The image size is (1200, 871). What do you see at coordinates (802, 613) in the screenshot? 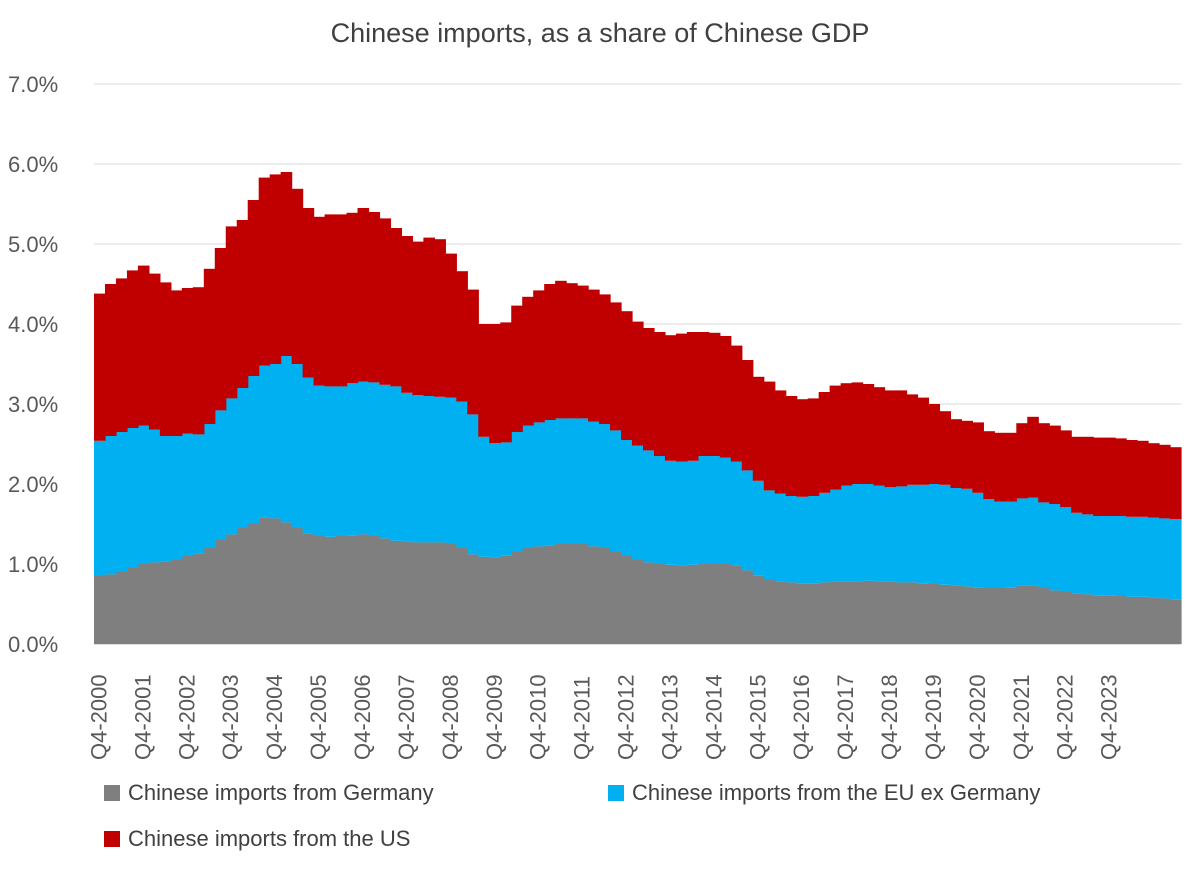
I see `area-segment-s0-q64` at bounding box center [802, 613].